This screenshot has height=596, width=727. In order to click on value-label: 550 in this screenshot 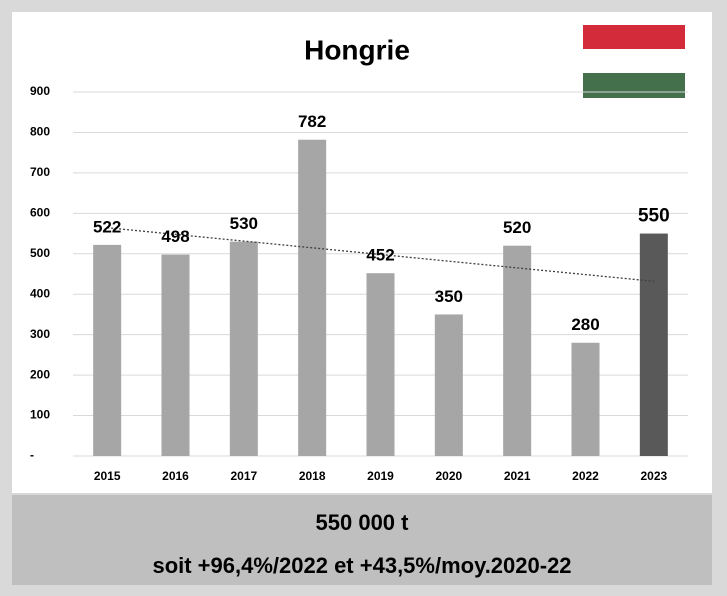, I will do `click(654, 216)`.